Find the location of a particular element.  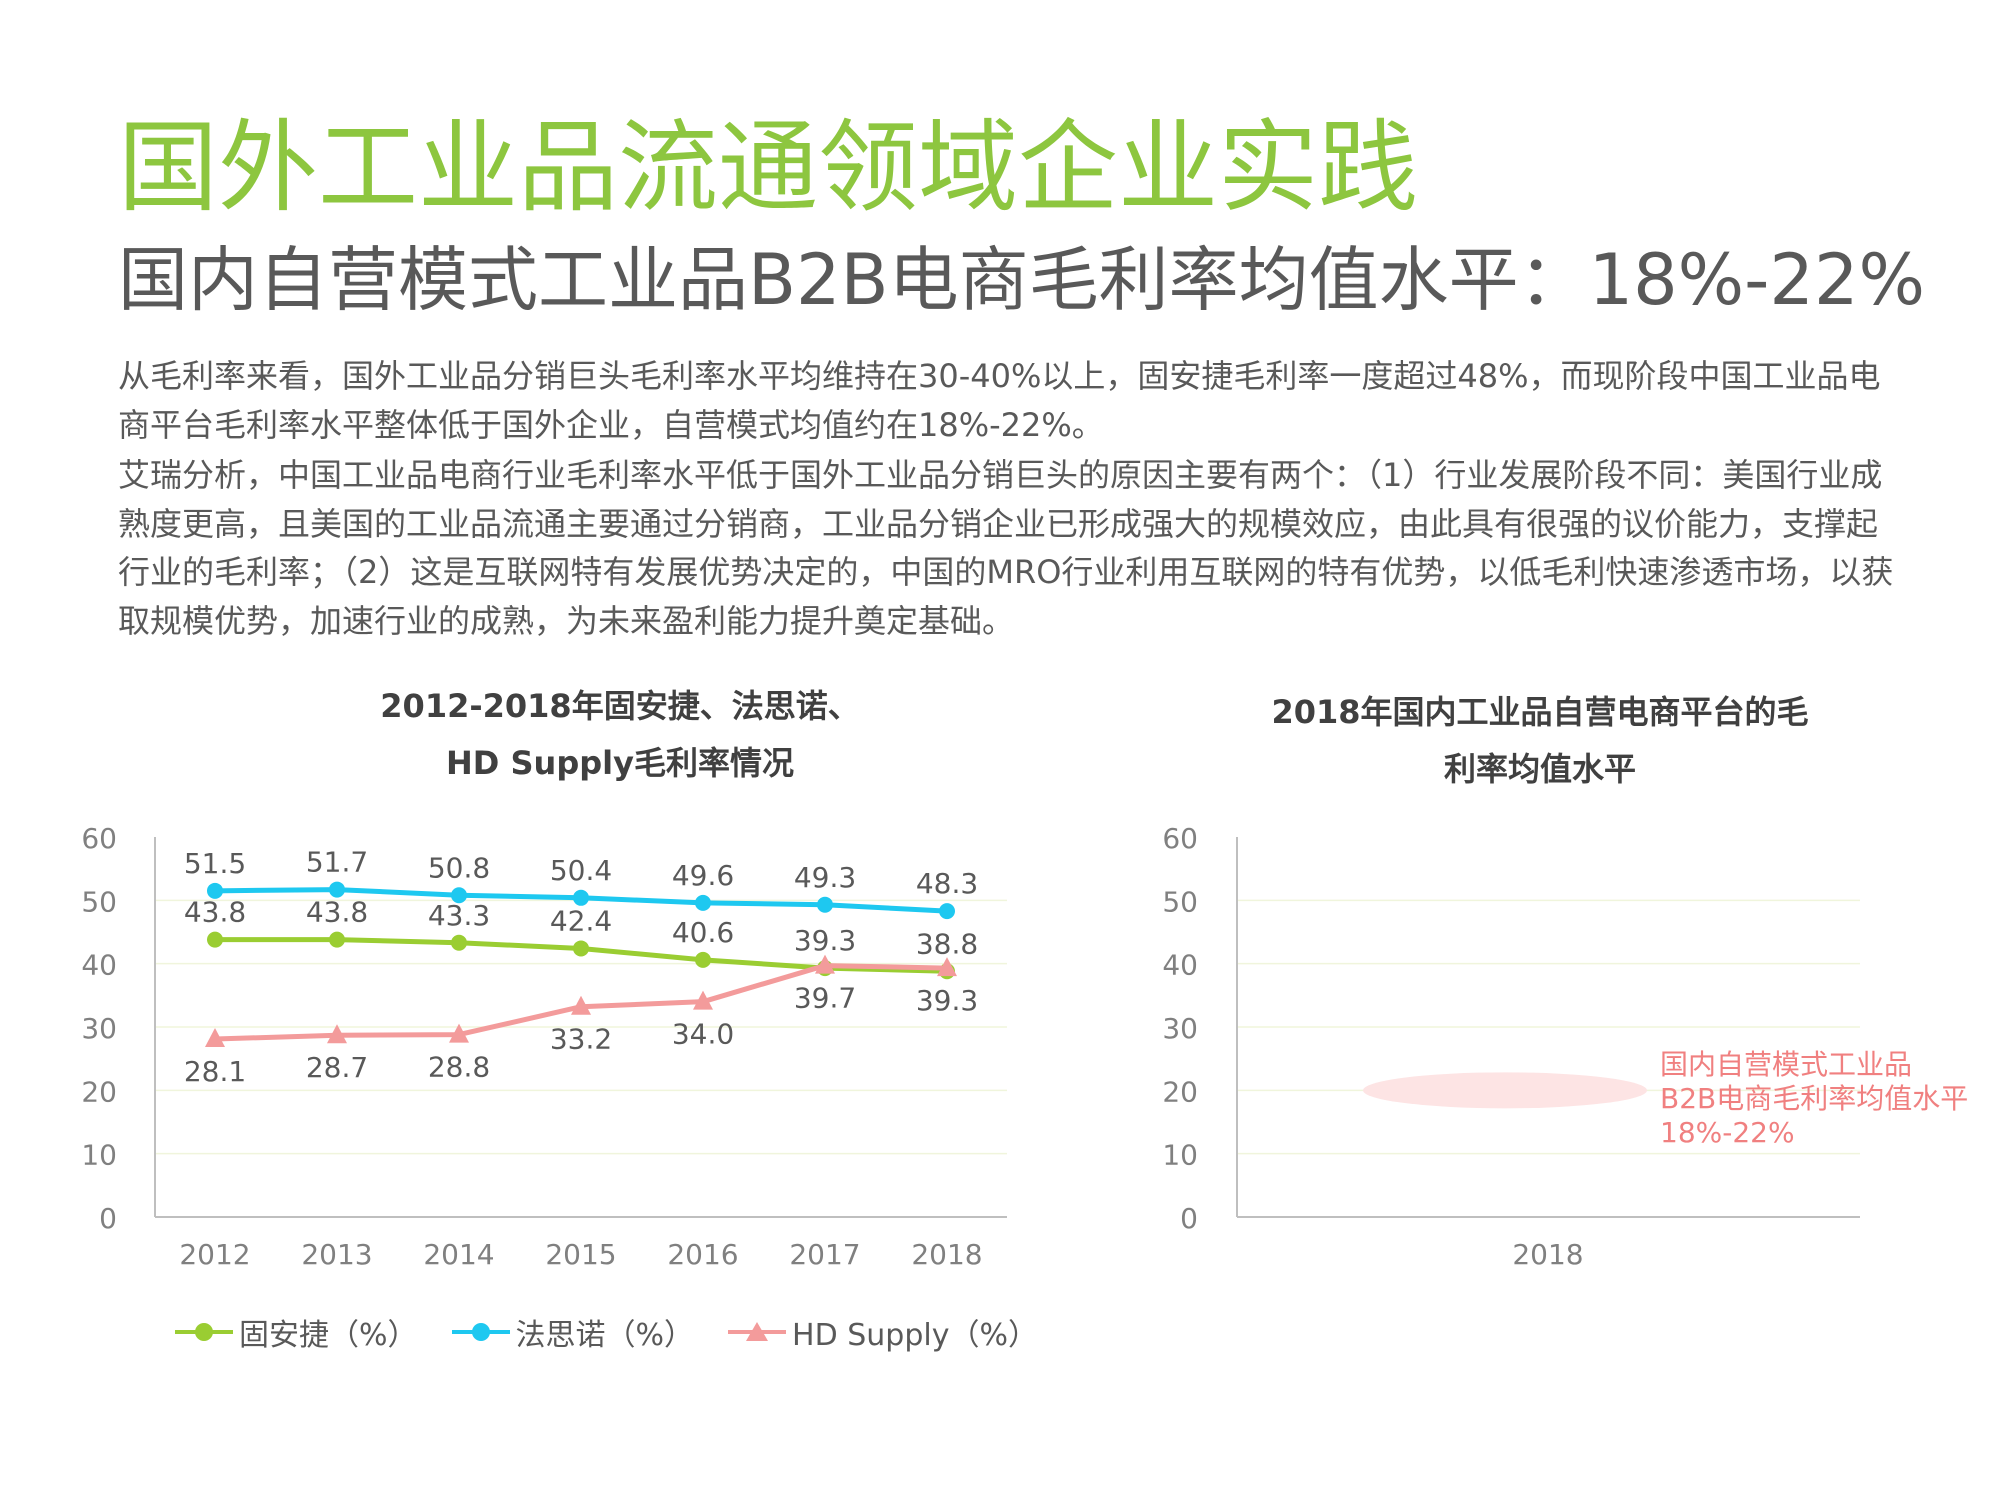

left-chart-title-line-1: 2012-2018年固安捷、法思诺、 is located at coordinates (620, 706).